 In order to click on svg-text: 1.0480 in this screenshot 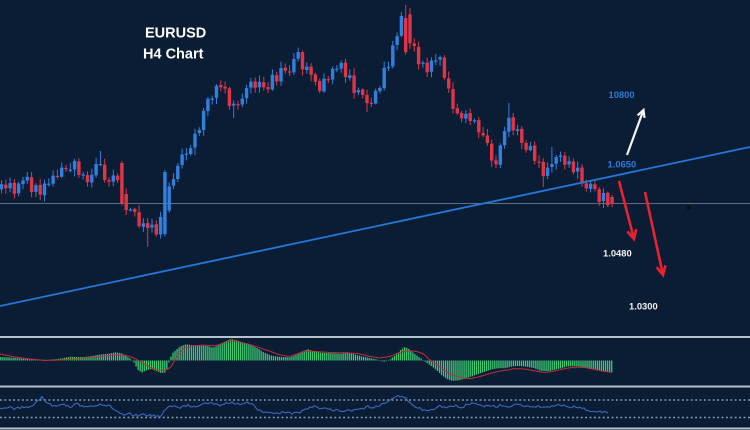, I will do `click(617, 253)`.